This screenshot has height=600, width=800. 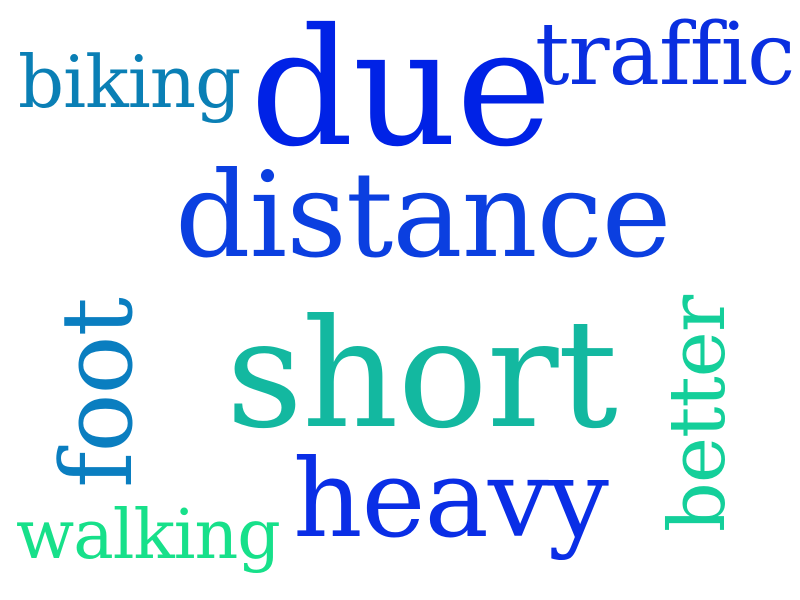 What do you see at coordinates (451, 499) in the screenshot?
I see `word-heavy: heavy` at bounding box center [451, 499].